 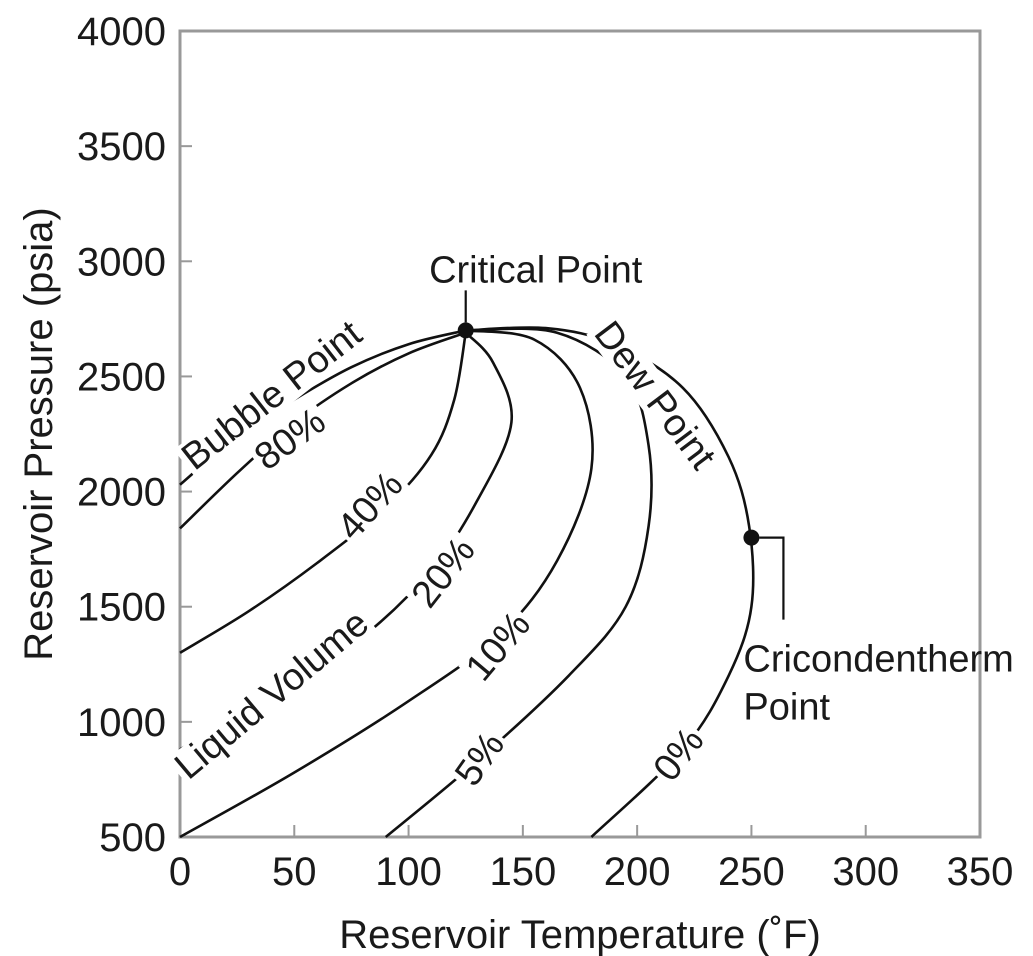 I want to click on curve-label: Liquid Volume, so click(x=272, y=695).